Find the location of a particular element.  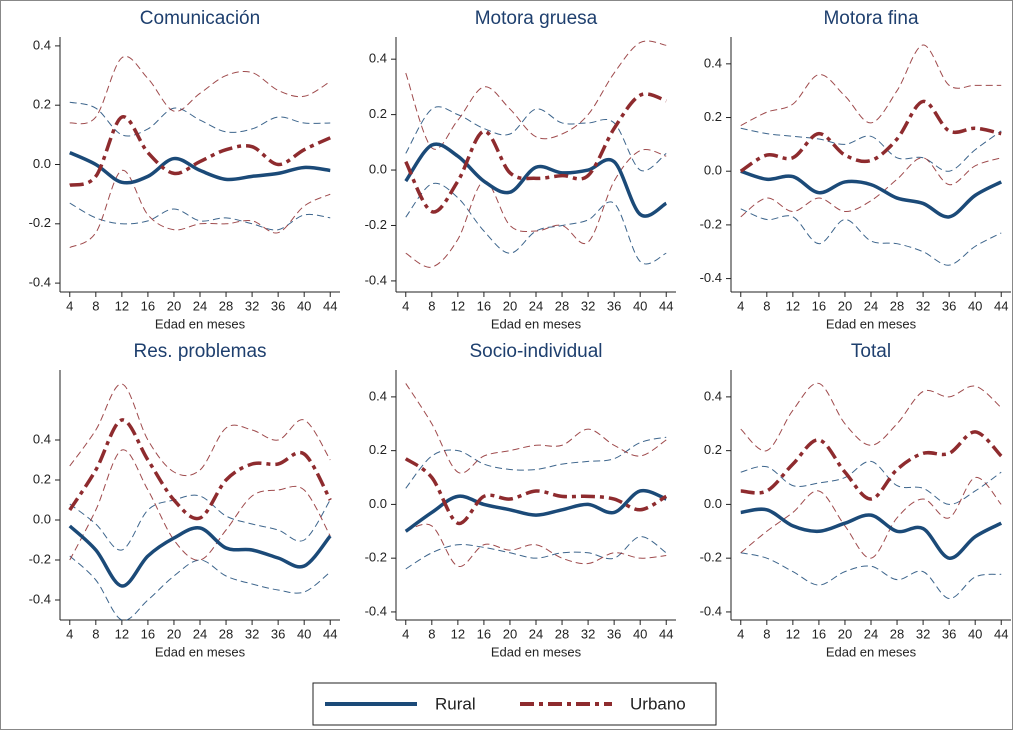

chart-title: Total is located at coordinates (871, 351).